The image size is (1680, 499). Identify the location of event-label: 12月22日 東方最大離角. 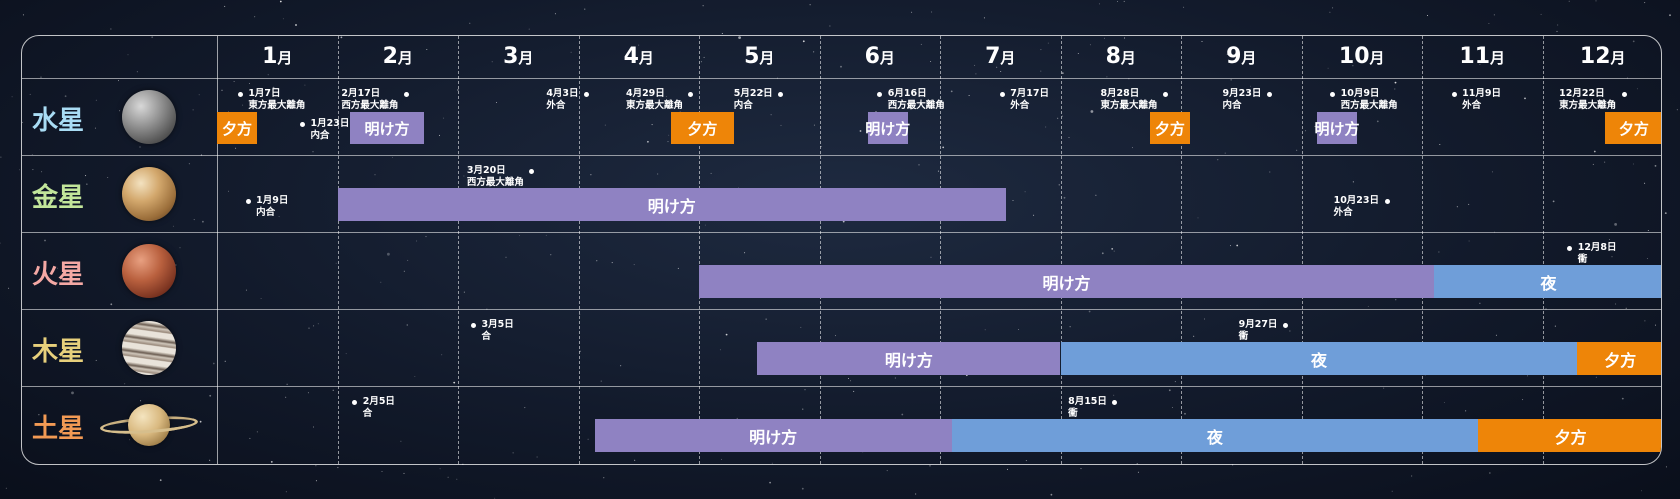
(1587, 100).